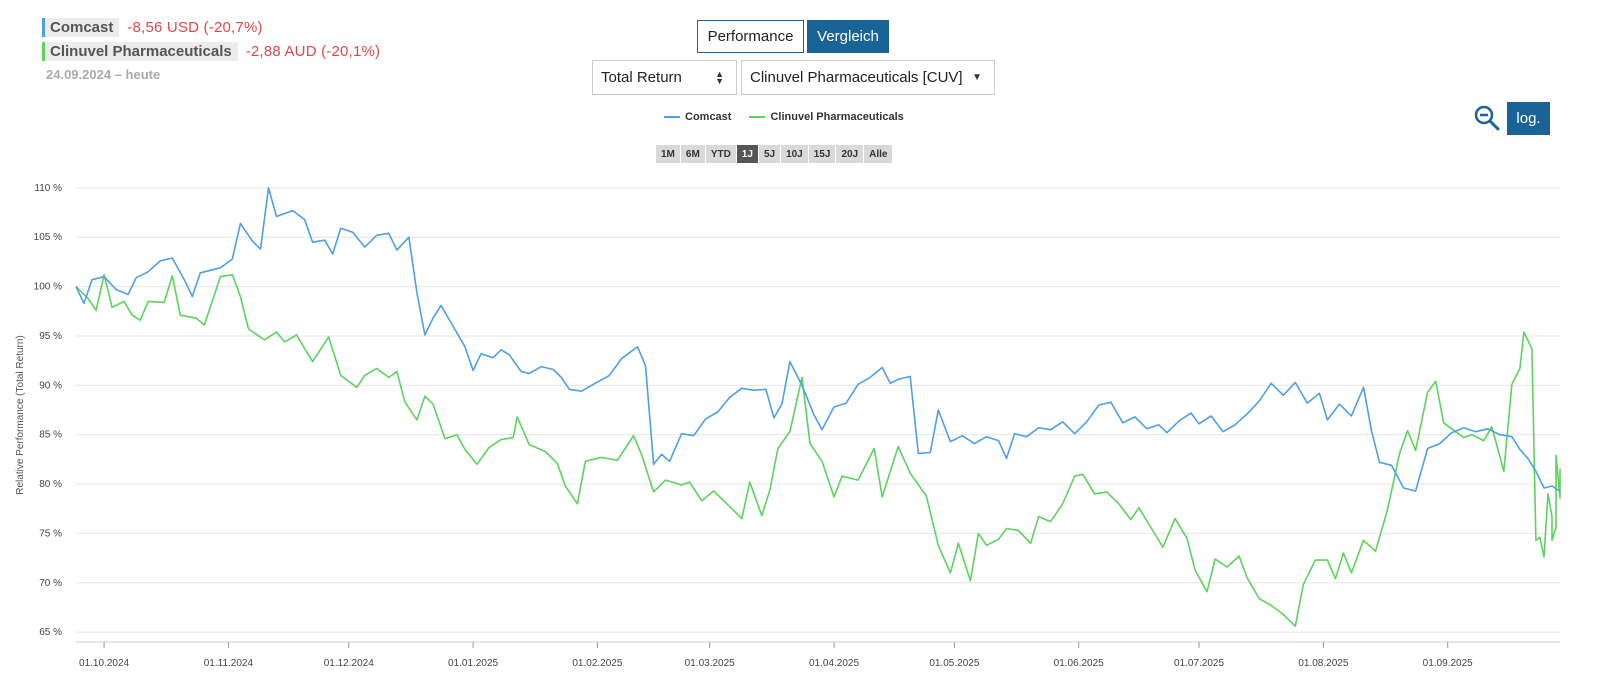  Describe the element at coordinates (878, 154) in the screenshot. I see `range-button-alle: Alle` at that location.